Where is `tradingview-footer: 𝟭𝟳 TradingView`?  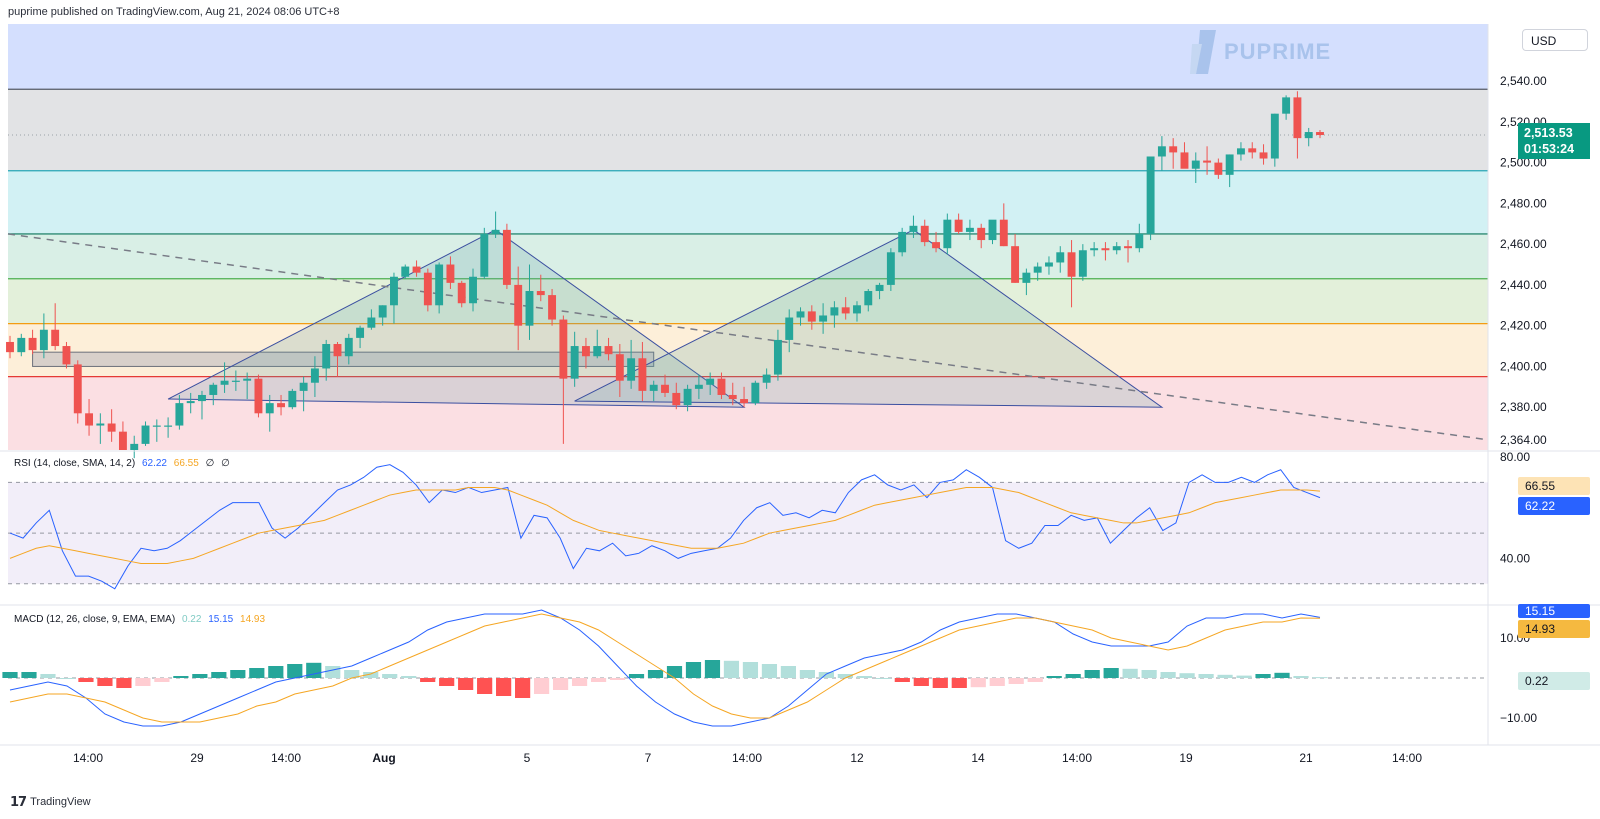 tradingview-footer: 𝟭𝟳 TradingView is located at coordinates (50, 802).